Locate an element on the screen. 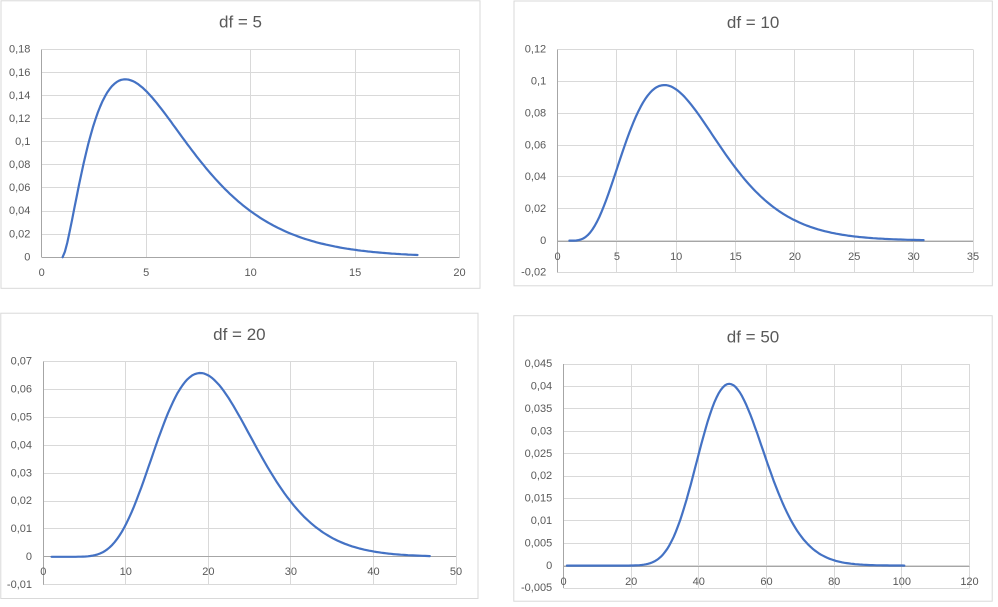 The width and height of the screenshot is (998, 607). svg-text: 0,025 is located at coordinates (539, 454).